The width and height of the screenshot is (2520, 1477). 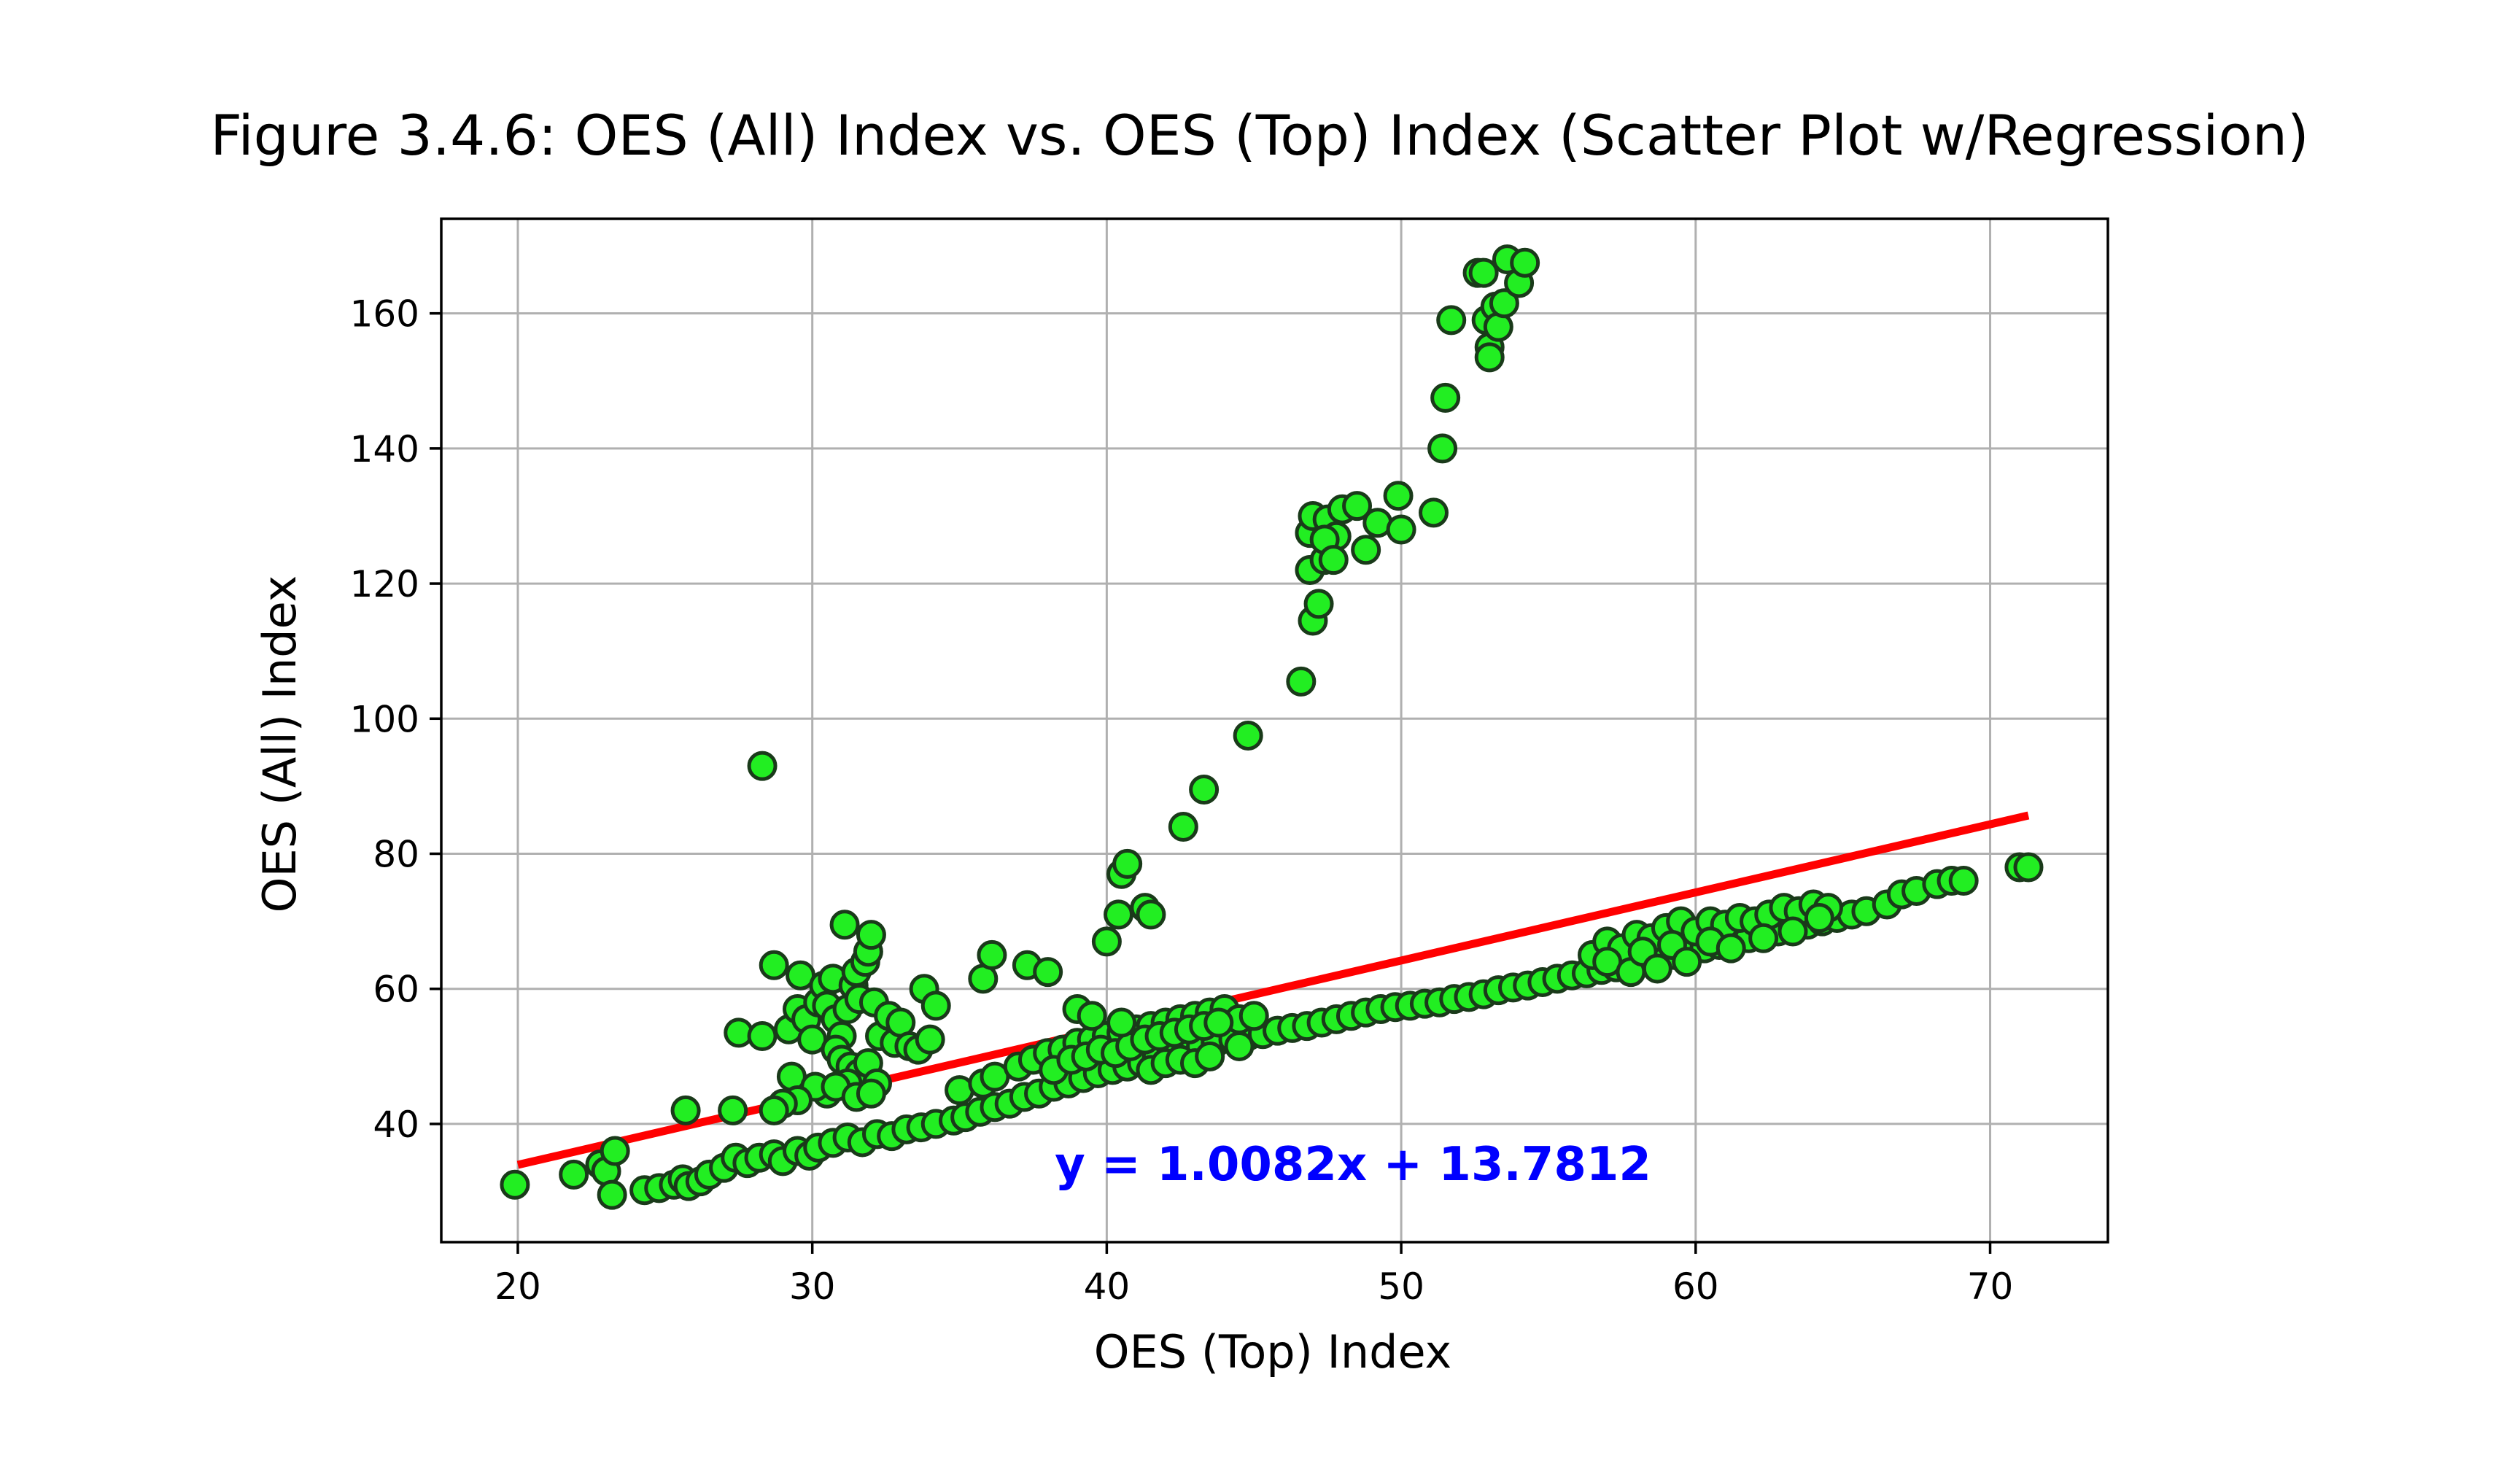 What do you see at coordinates (1990, 1287) in the screenshot?
I see `x-tick-label: 70` at bounding box center [1990, 1287].